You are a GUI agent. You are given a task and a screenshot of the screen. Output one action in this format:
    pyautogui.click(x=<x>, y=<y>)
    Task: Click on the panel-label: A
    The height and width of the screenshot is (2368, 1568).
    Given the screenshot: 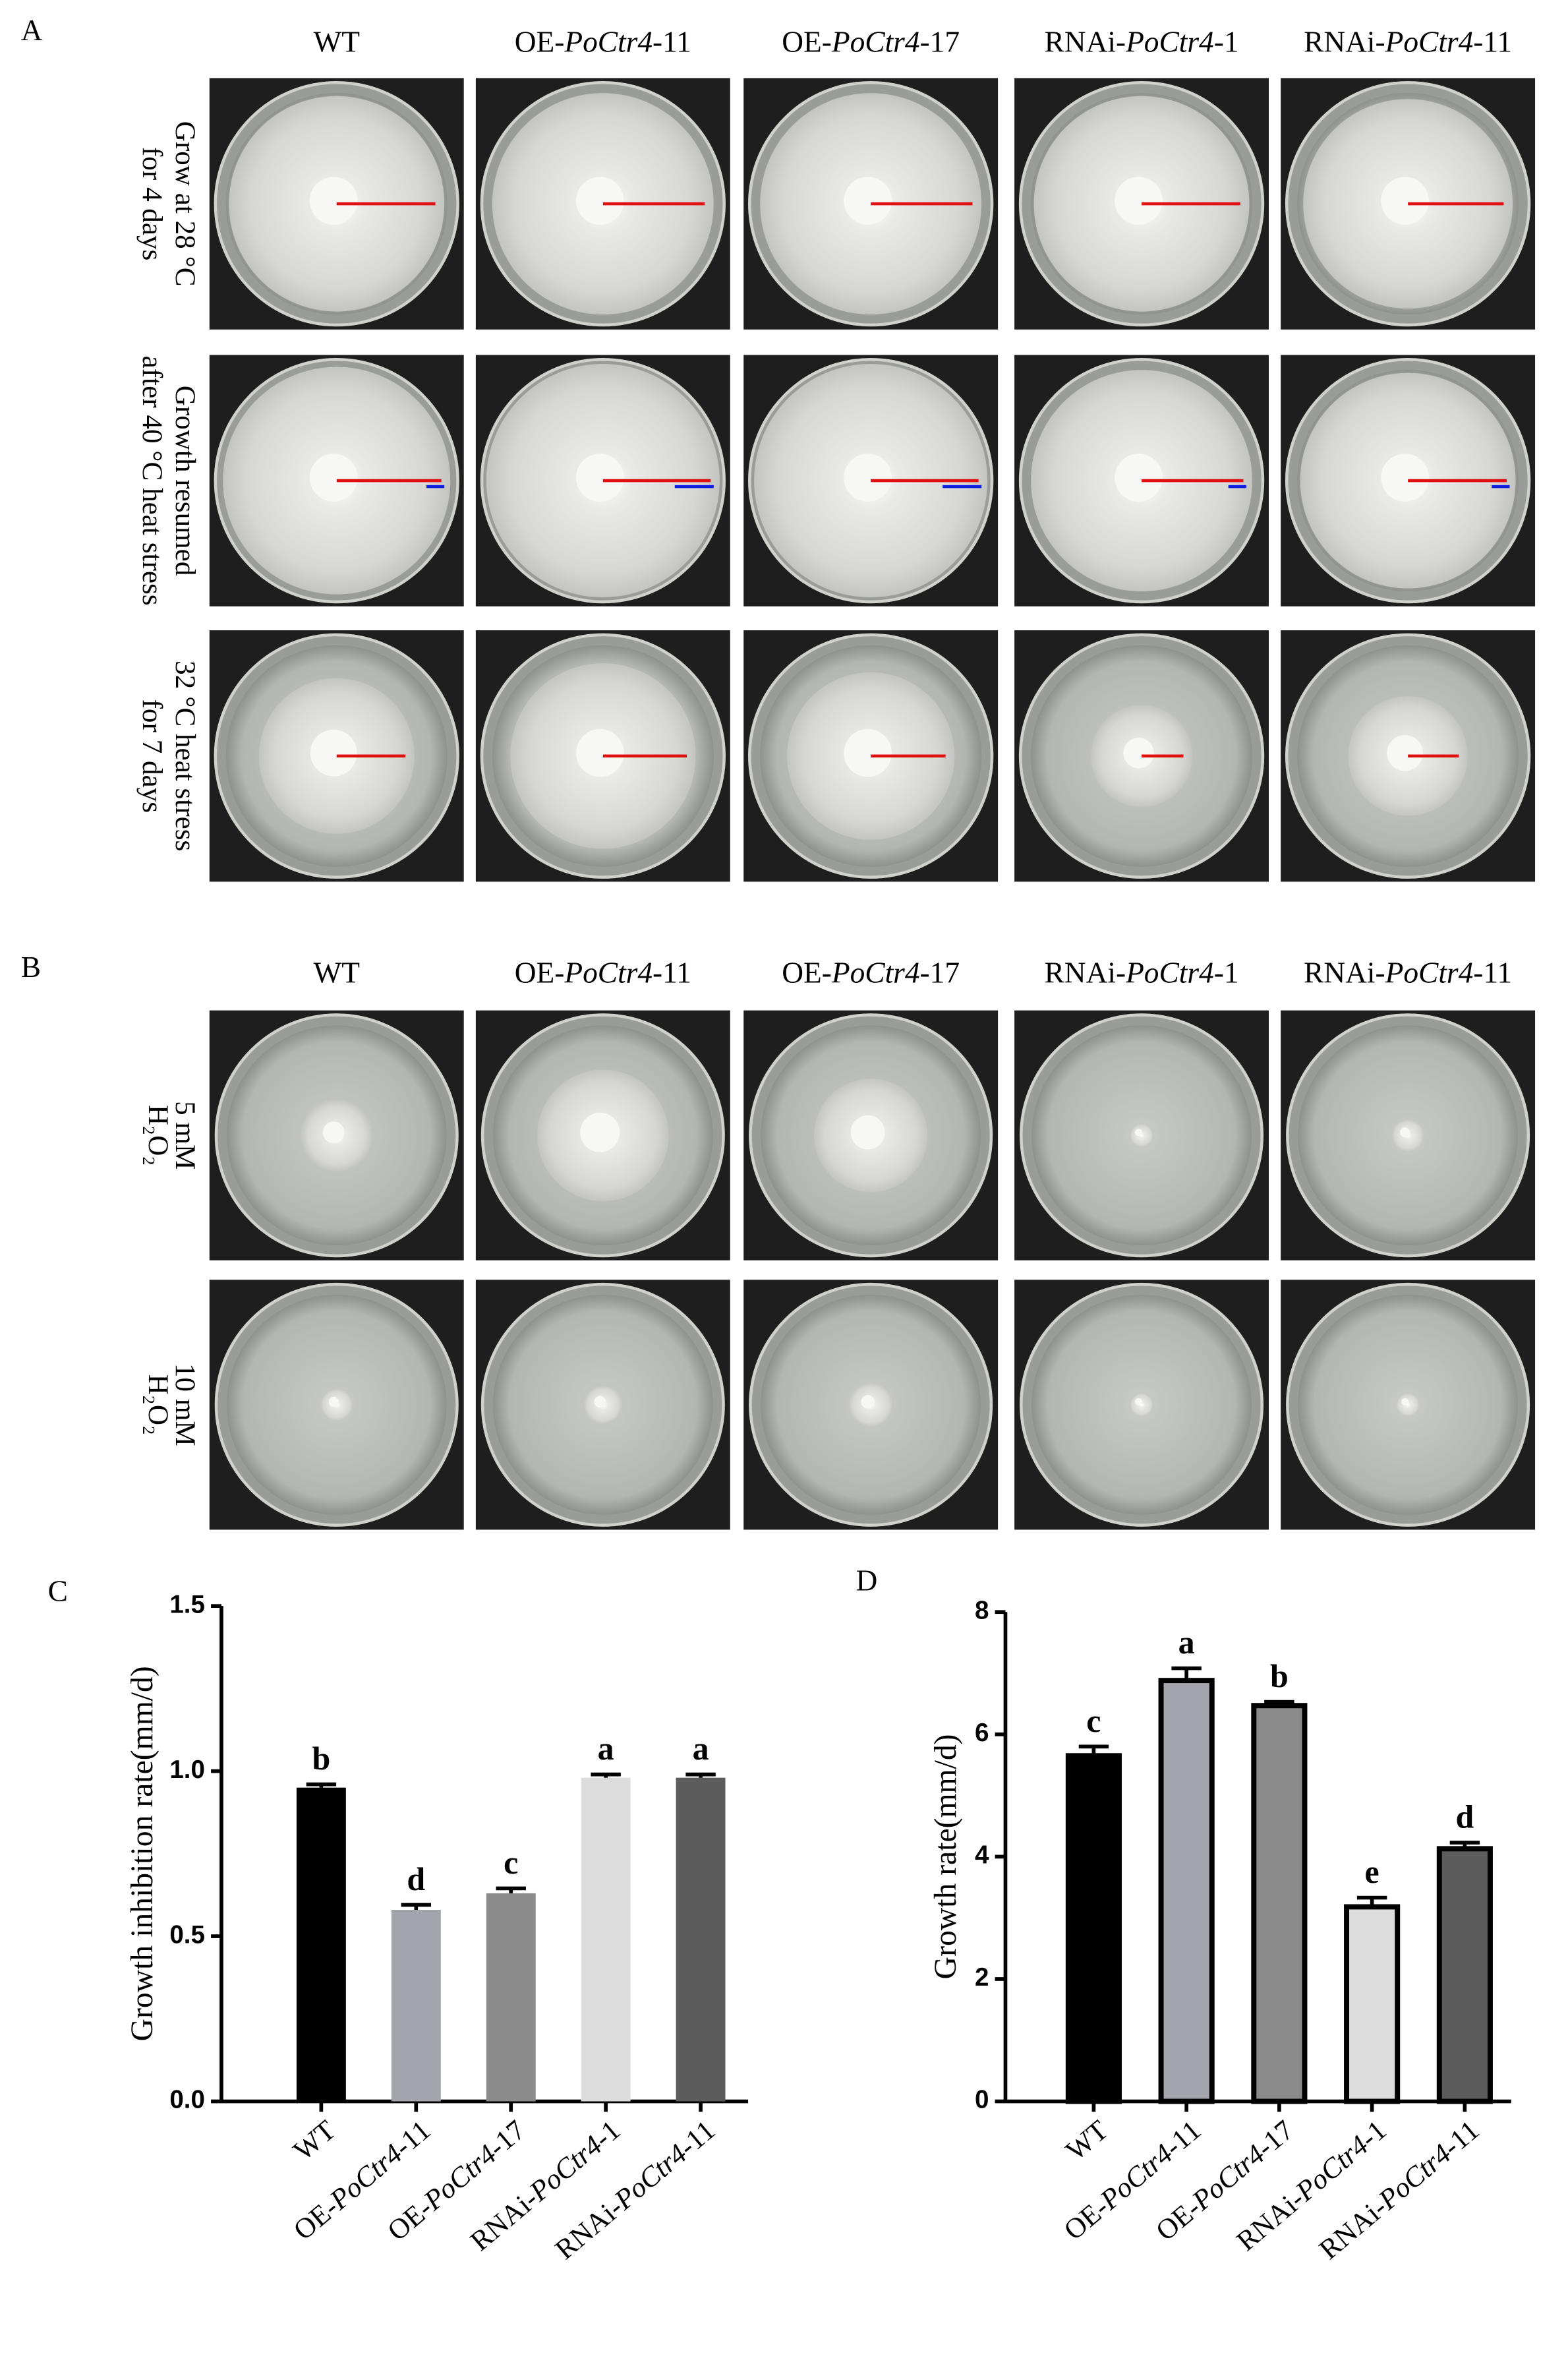 What is the action you would take?
    pyautogui.click(x=32, y=30)
    